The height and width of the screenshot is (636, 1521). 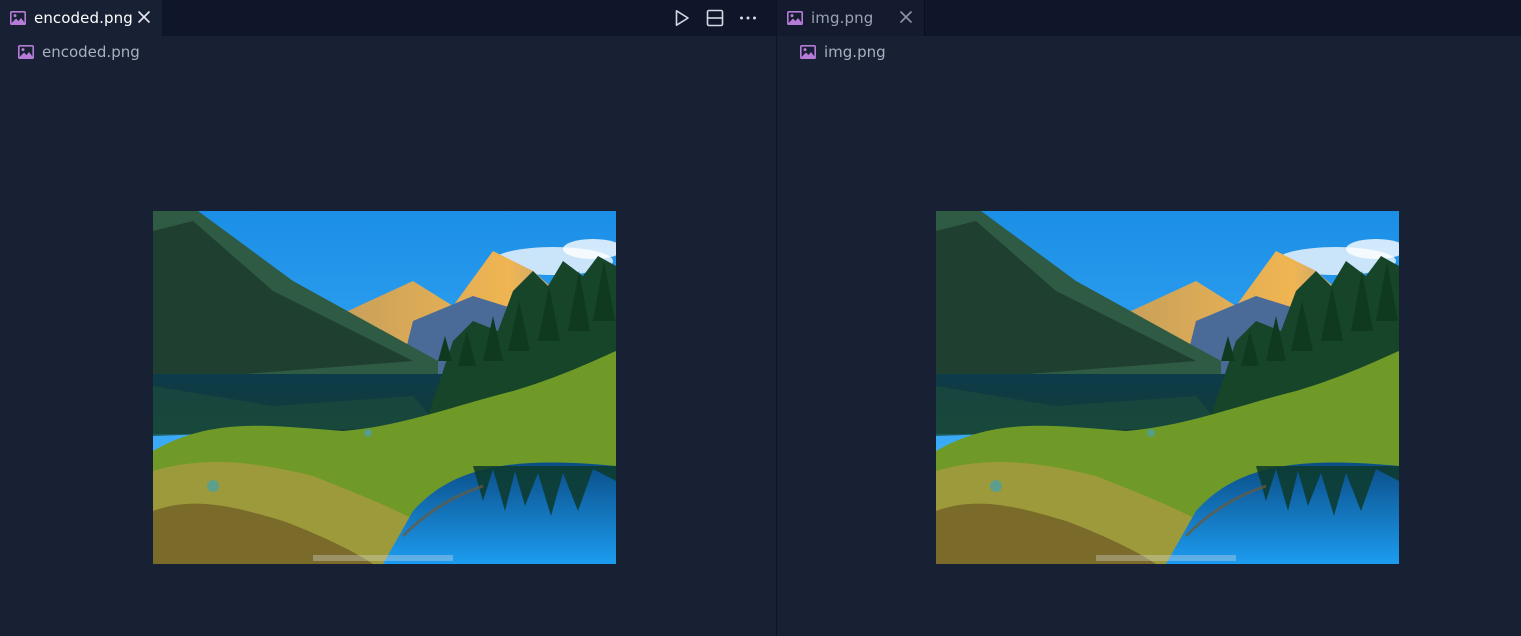 What do you see at coordinates (842, 18) in the screenshot?
I see `tab-label: img.png` at bounding box center [842, 18].